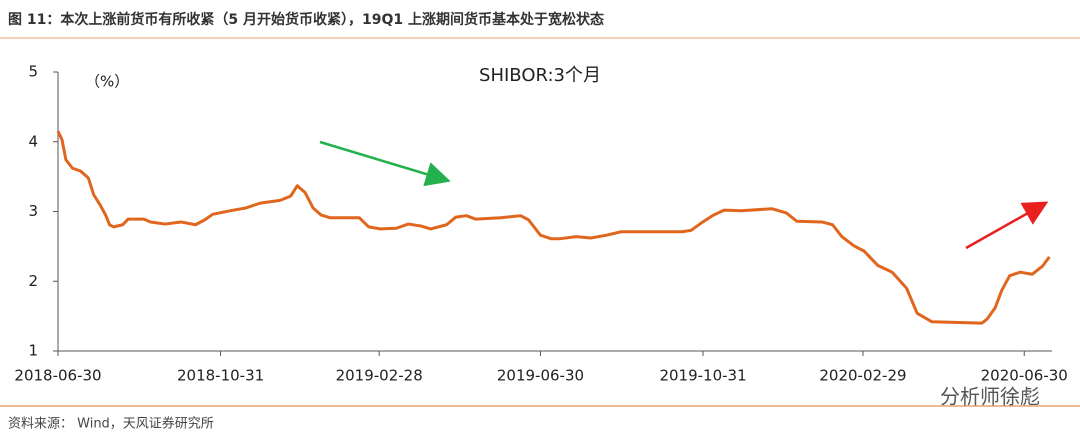 Image resolution: width=1080 pixels, height=446 pixels. Describe the element at coordinates (702, 376) in the screenshot. I see `x-tick-label: 2019-10-31` at that location.